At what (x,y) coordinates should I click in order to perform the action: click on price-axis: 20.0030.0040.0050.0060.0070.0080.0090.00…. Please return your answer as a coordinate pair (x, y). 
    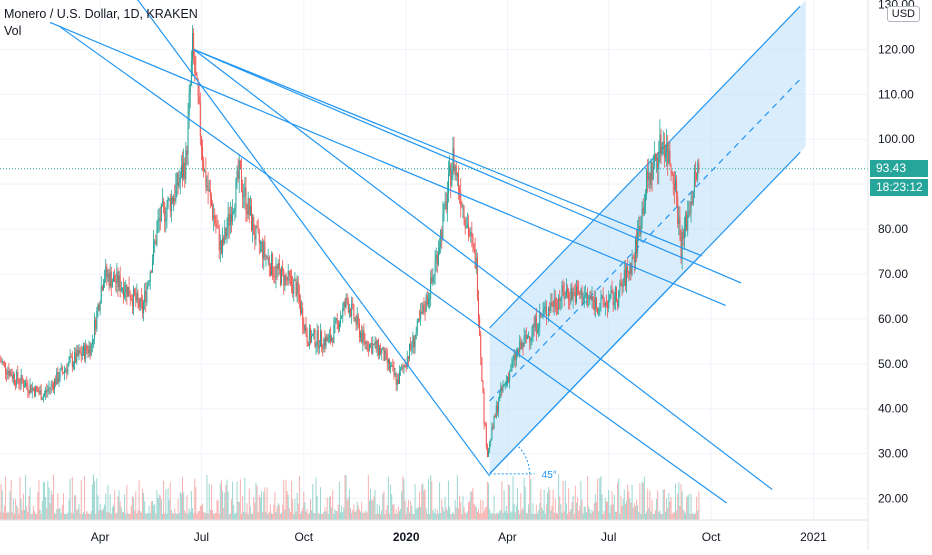
    Looking at the image, I should click on (891, 275).